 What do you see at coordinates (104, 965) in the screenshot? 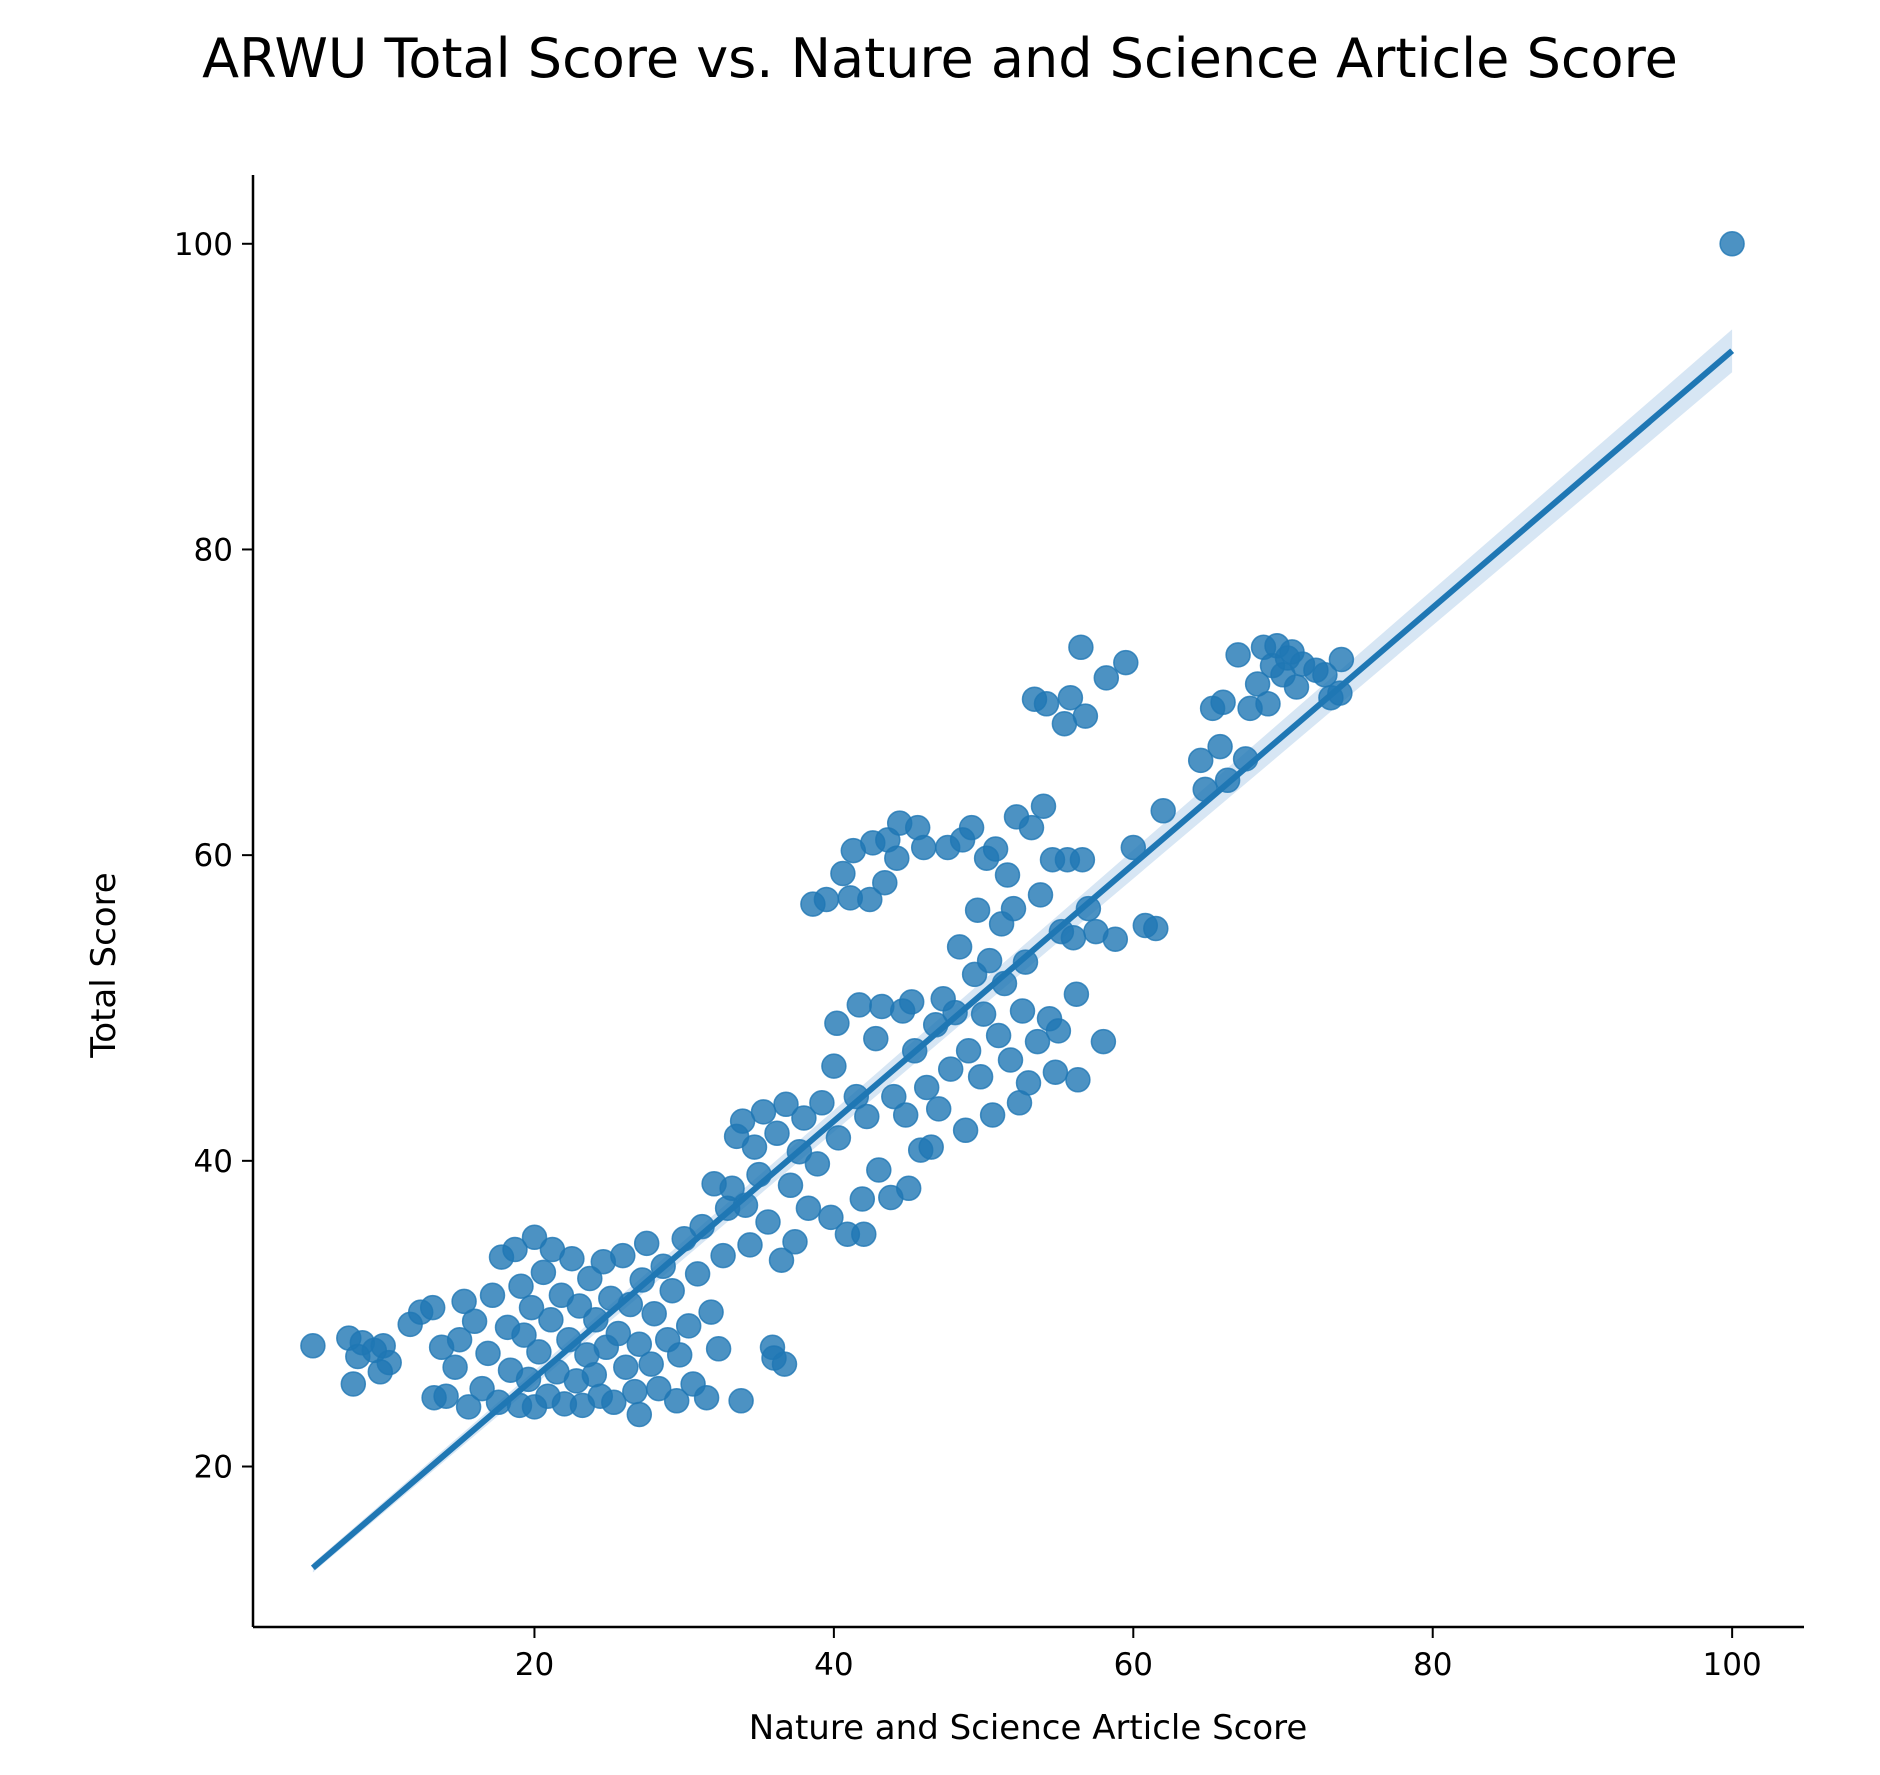
I see `y-axis-label: Total Score` at bounding box center [104, 965].